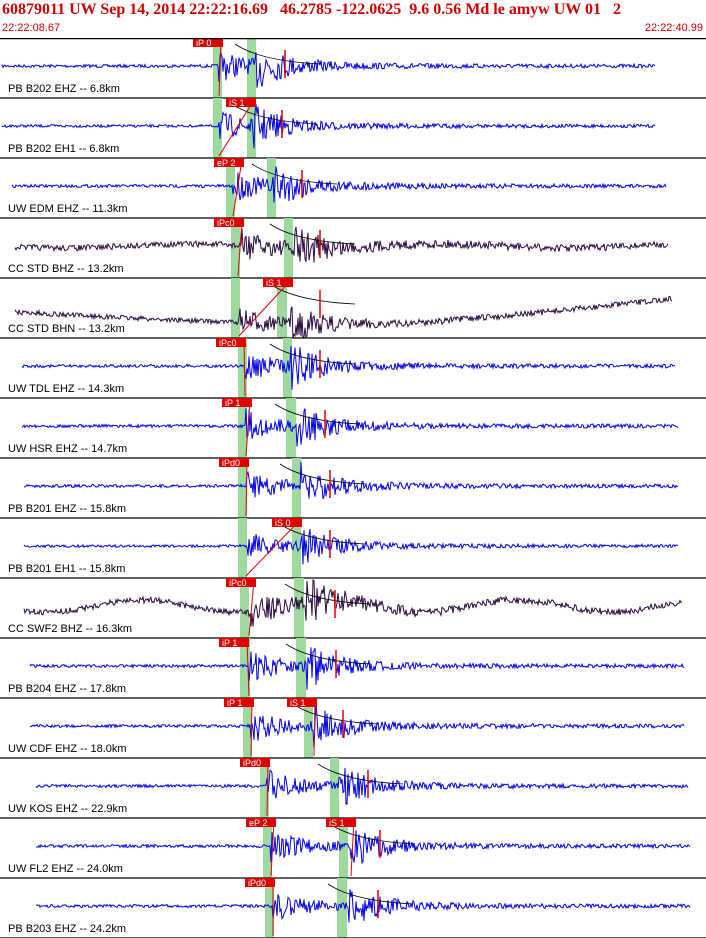 Image resolution: width=706 pixels, height=938 pixels. What do you see at coordinates (203, 43) in the screenshot?
I see `pick-label: iP 0` at bounding box center [203, 43].